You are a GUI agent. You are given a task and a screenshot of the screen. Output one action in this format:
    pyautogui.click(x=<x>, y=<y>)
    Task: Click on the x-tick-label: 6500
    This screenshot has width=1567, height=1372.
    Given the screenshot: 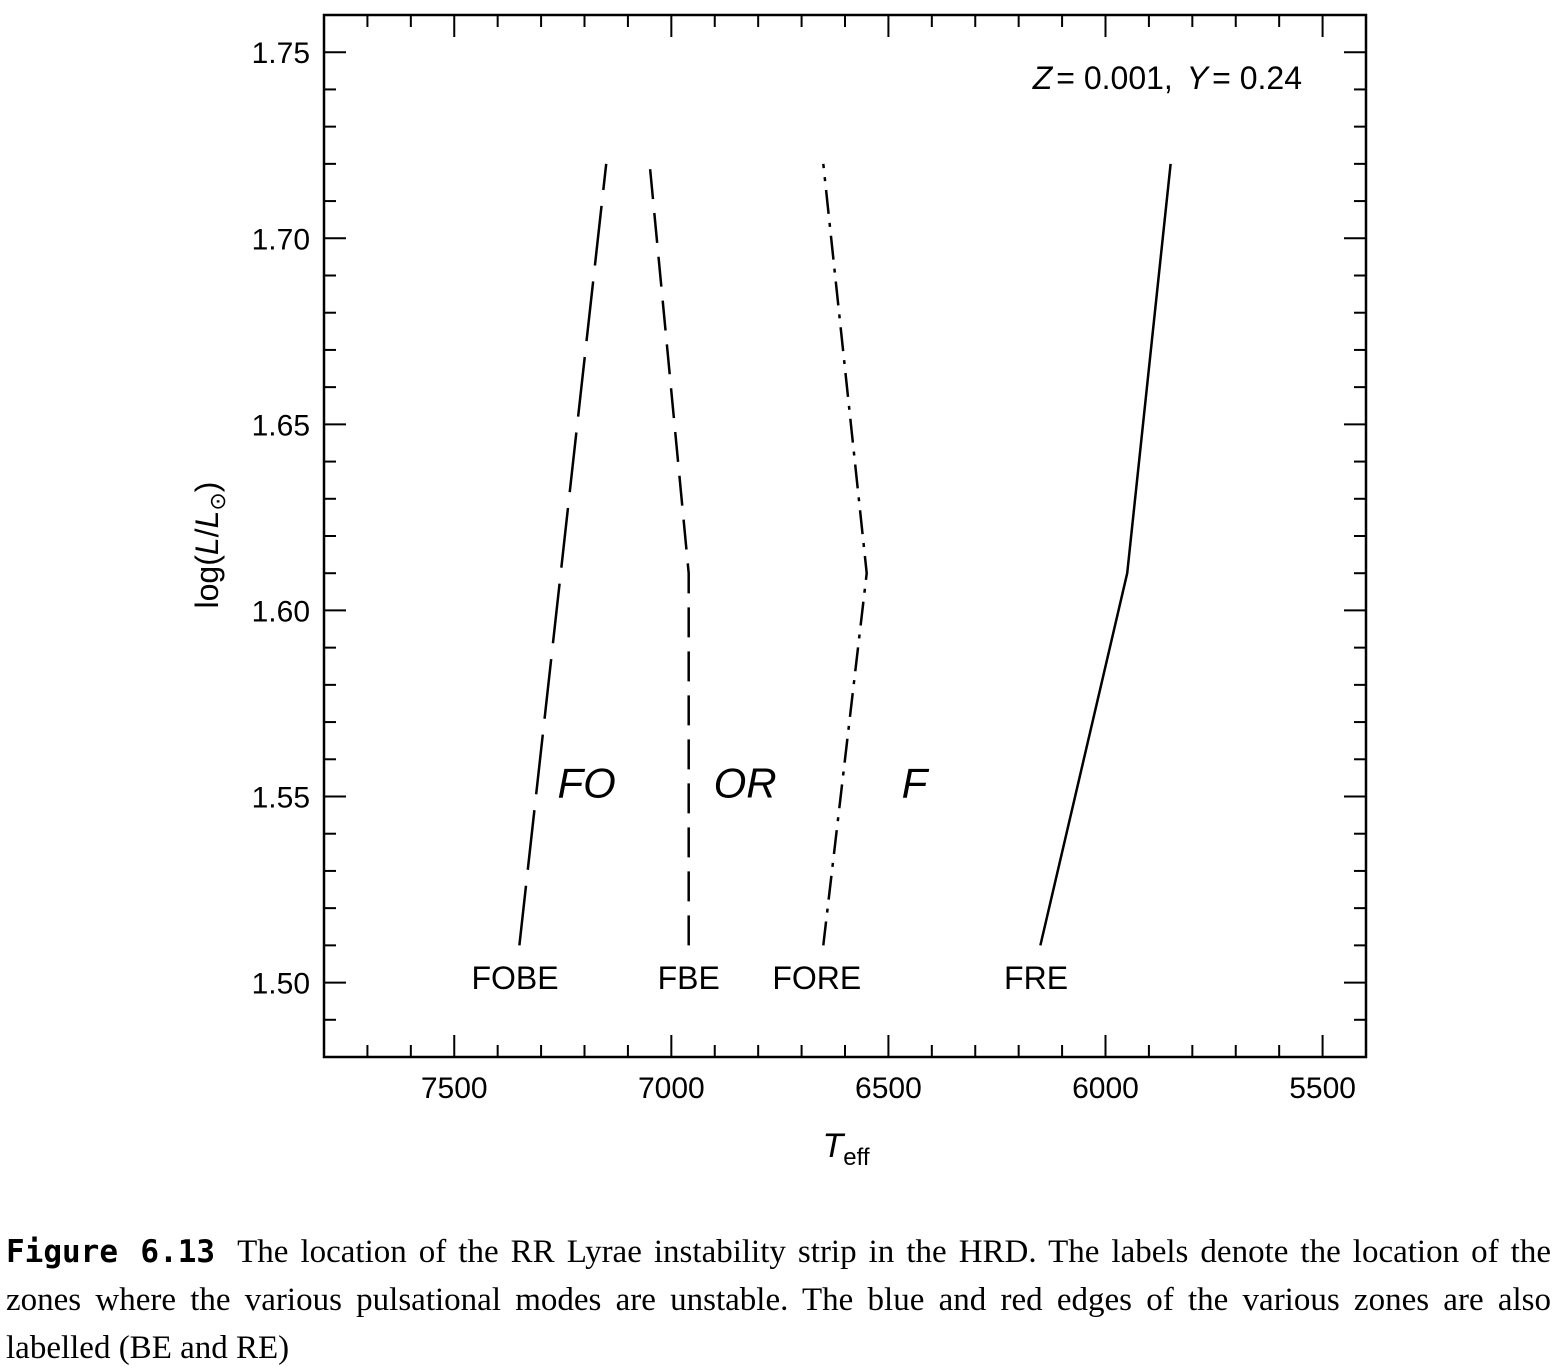 What is the action you would take?
    pyautogui.click(x=888, y=1088)
    